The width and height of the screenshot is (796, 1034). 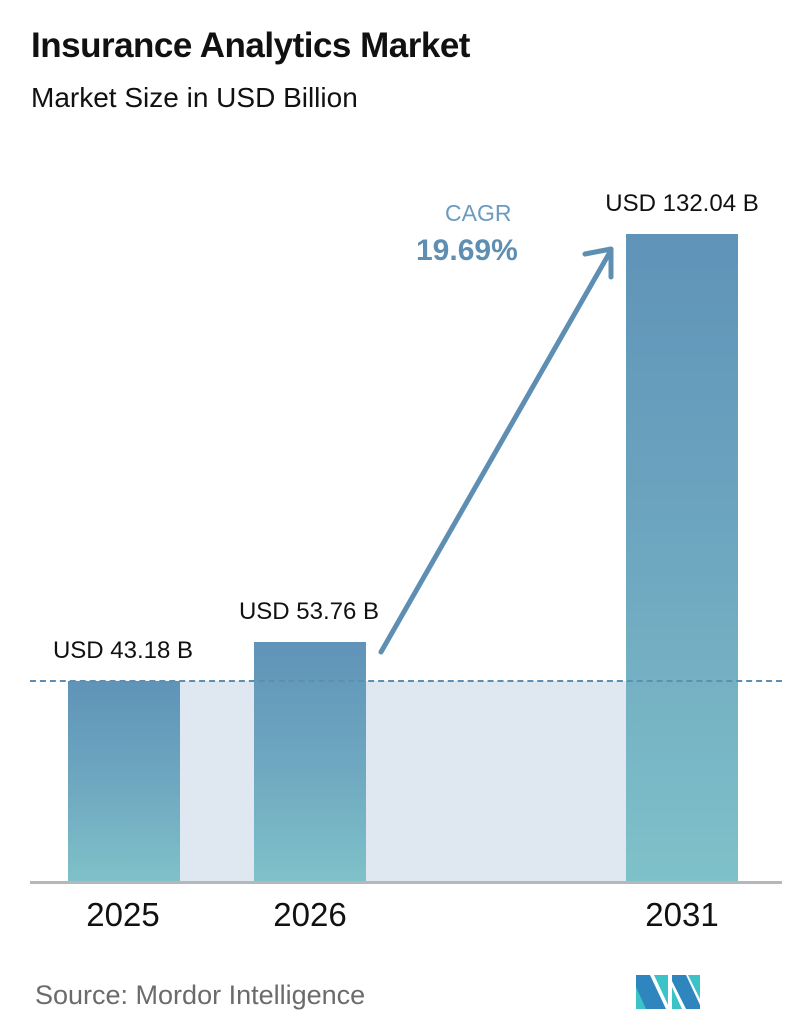 I want to click on bar-2025, so click(x=124, y=781).